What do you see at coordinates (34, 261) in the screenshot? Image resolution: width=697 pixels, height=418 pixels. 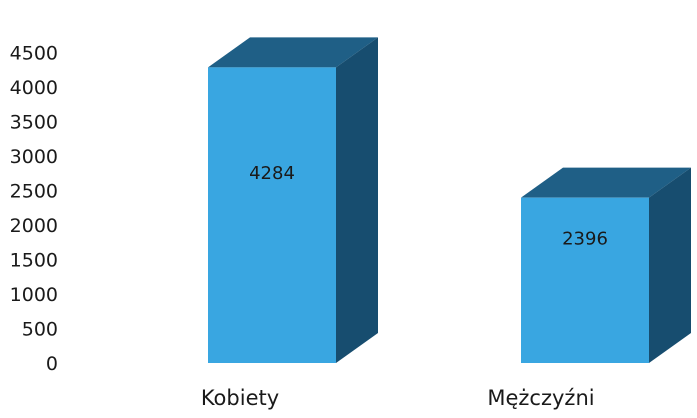 I see `y-tick-label: 1500` at bounding box center [34, 261].